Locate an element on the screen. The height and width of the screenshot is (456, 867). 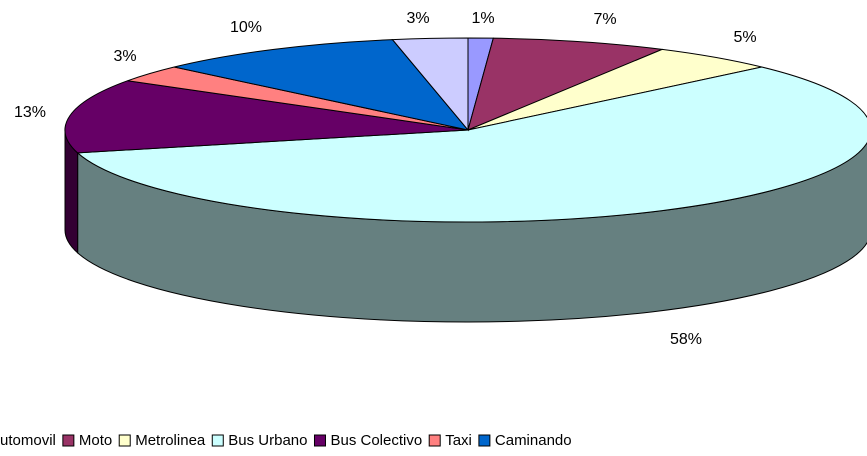
legend-label: Caminando is located at coordinates (533, 440).